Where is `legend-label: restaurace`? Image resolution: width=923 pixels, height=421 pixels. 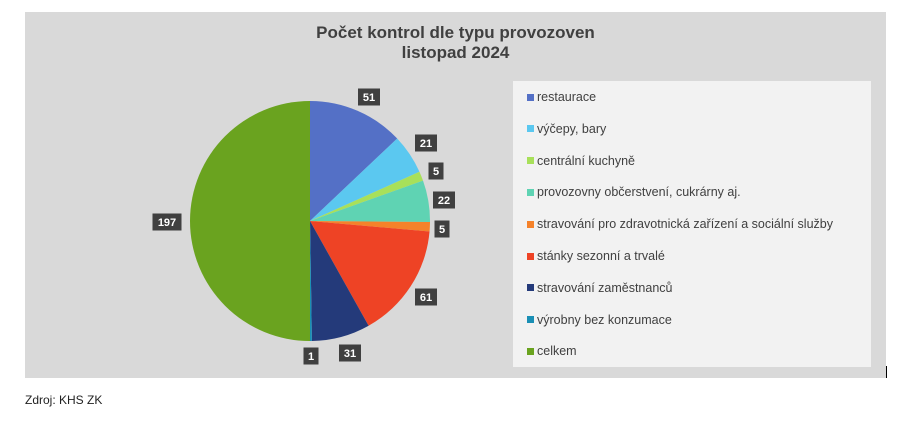 legend-label: restaurace is located at coordinates (567, 97).